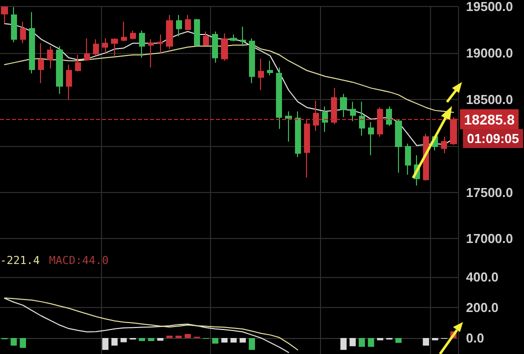 The image size is (524, 354). Describe the element at coordinates (489, 99) in the screenshot. I see `y-tick-label: 18500.0` at that location.